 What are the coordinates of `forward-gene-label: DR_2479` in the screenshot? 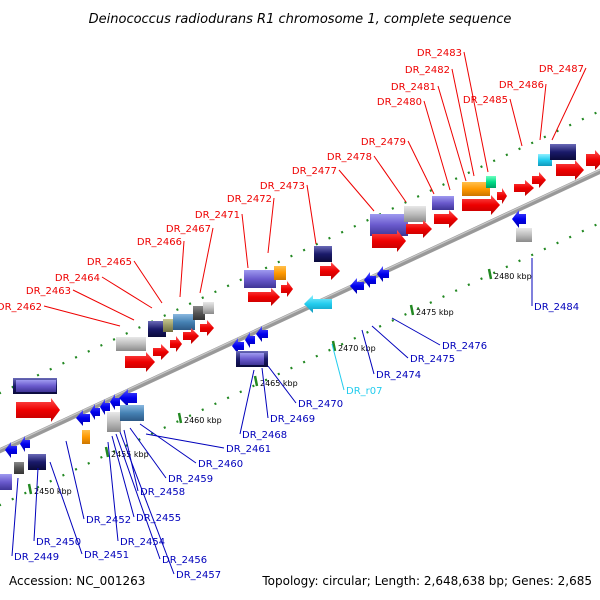 It's located at (383, 142).